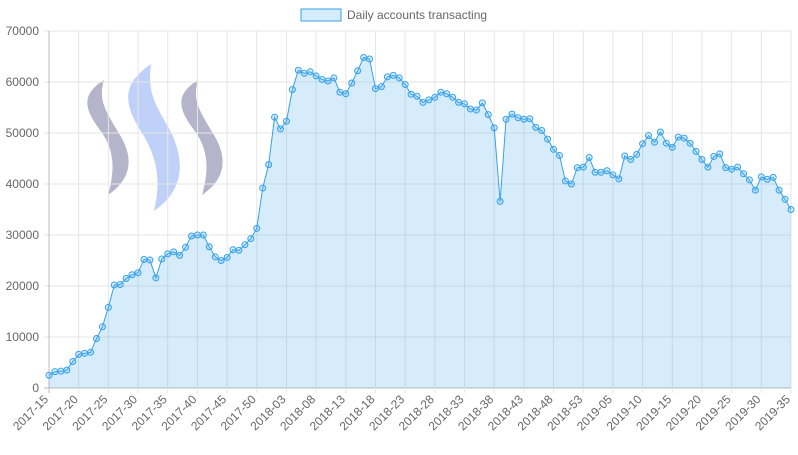 This screenshot has height=455, width=798. Describe the element at coordinates (155, 137) in the screenshot. I see `logo` at that location.